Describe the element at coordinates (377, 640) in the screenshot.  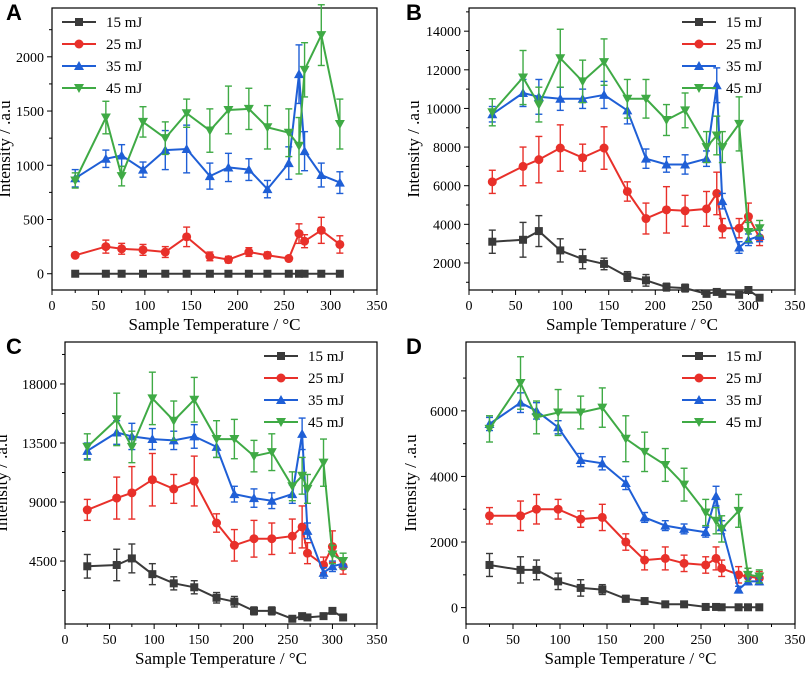
I see `x-tick-label: 350` at that location.